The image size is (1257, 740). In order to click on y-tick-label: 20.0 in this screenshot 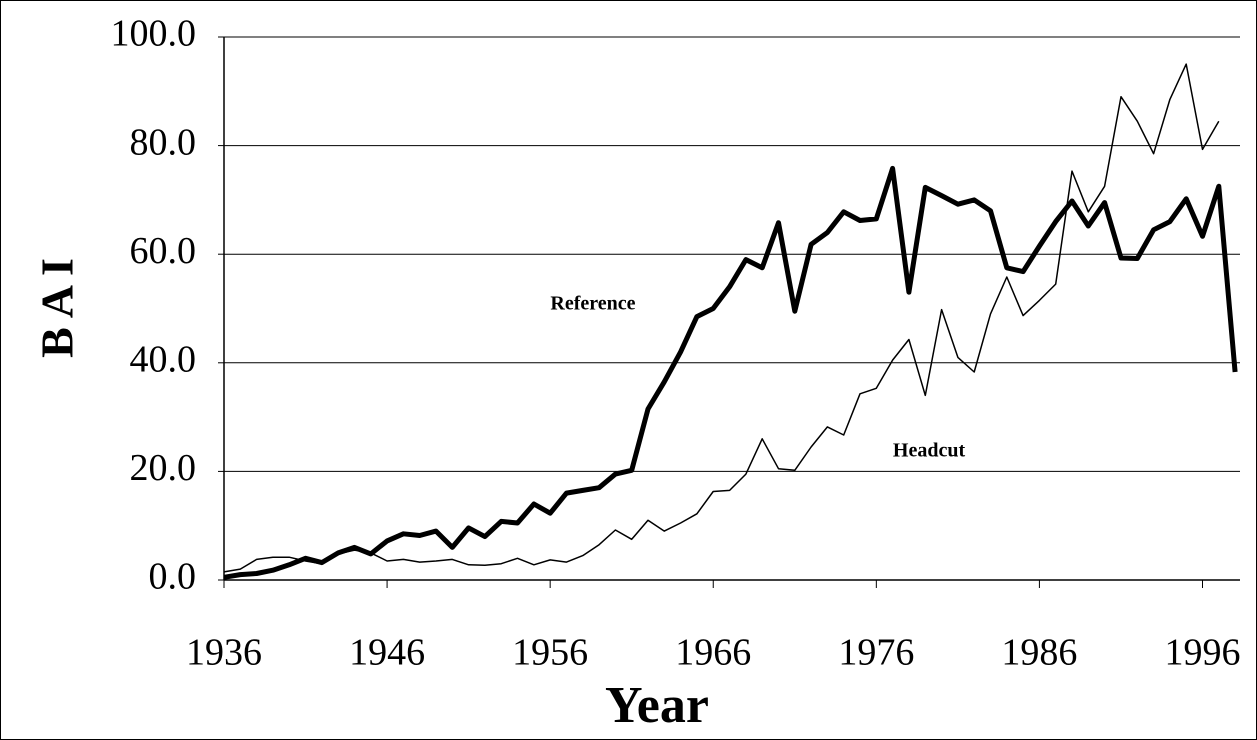, I will do `click(163, 468)`.